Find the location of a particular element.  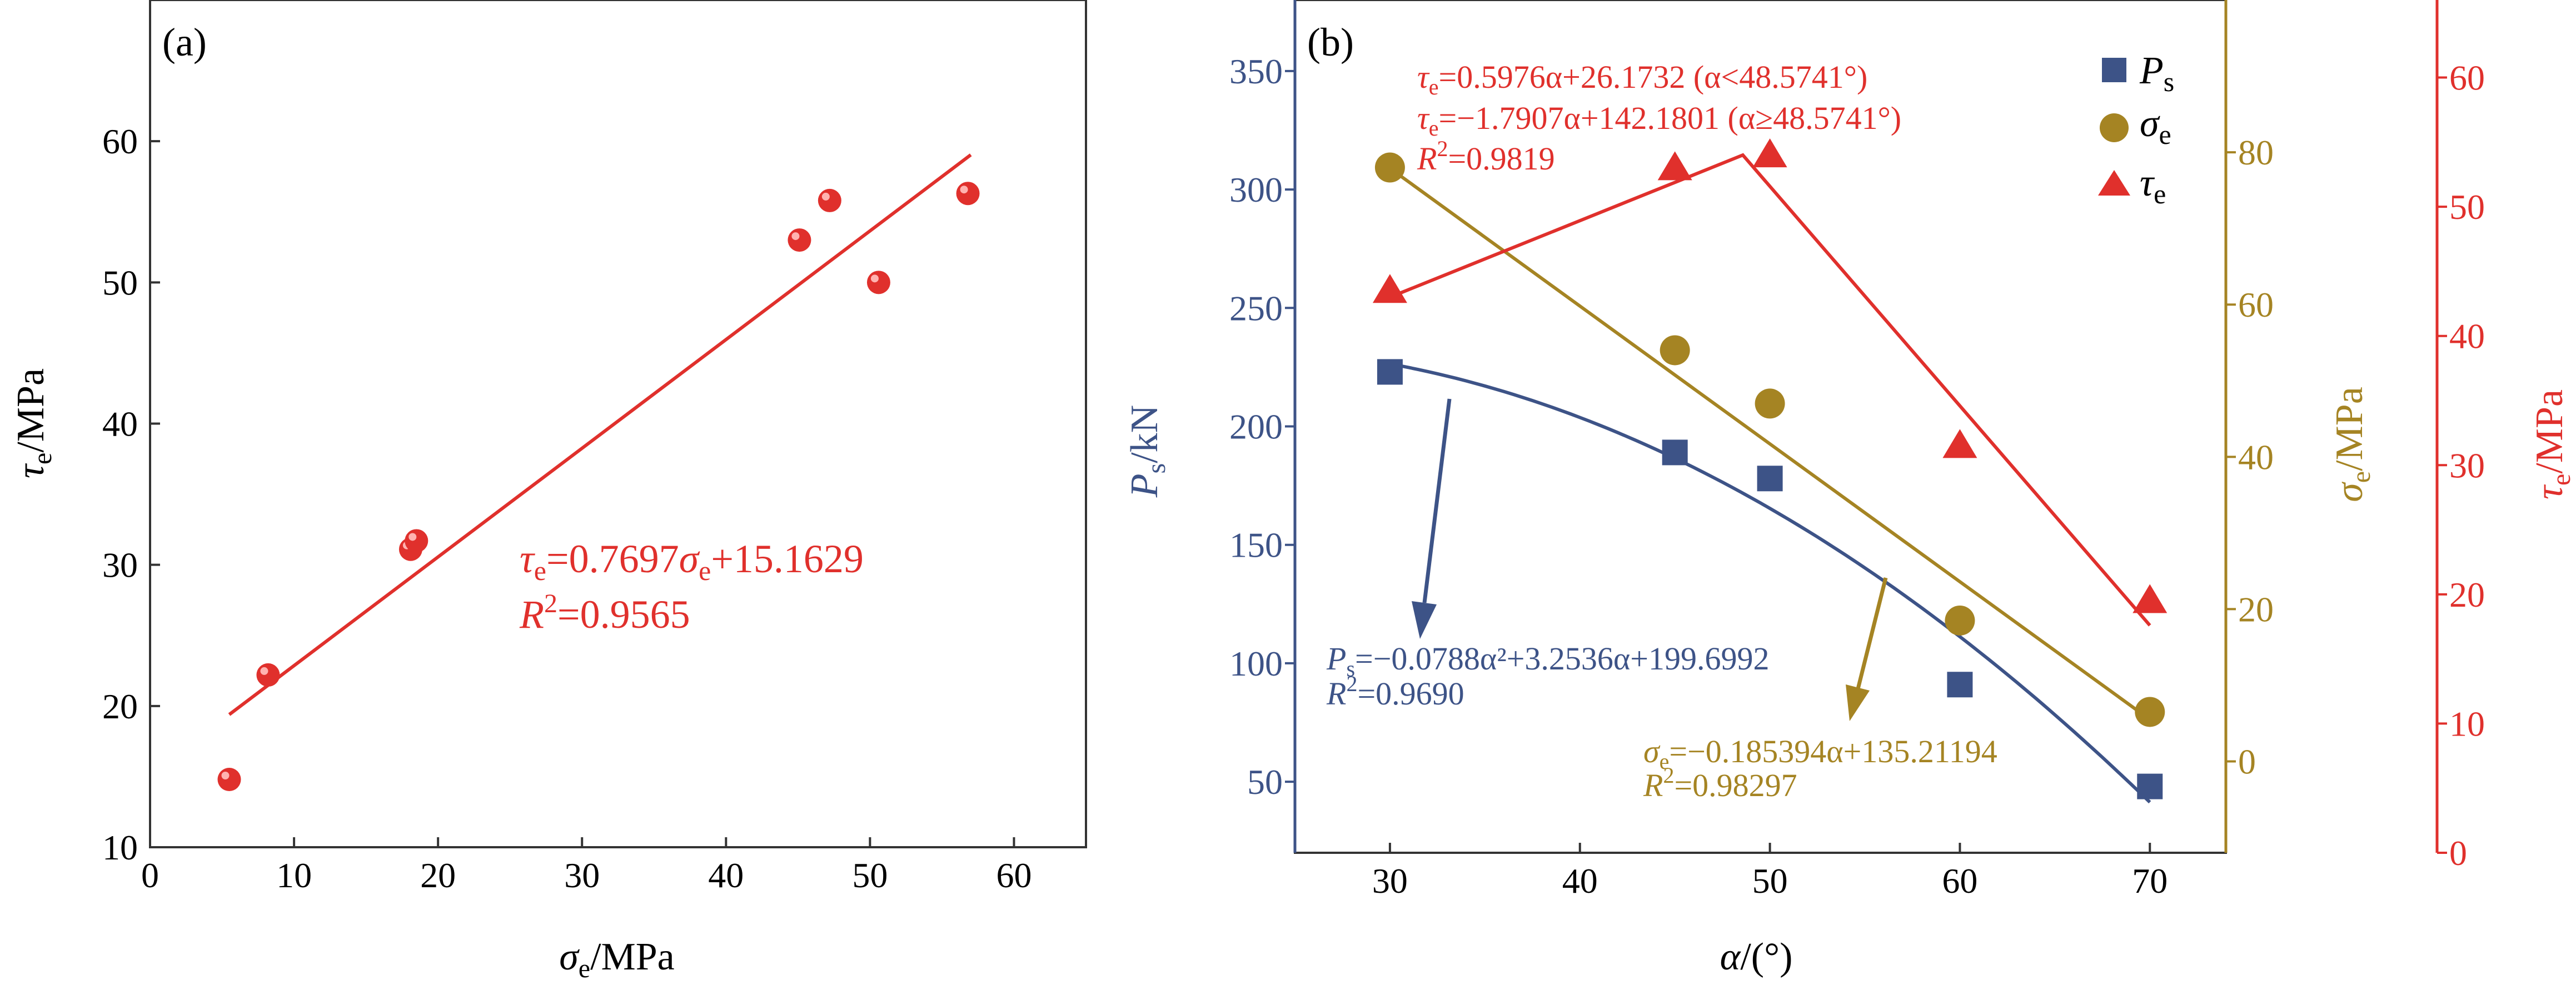

x-tick-label-a: 30 is located at coordinates (582, 876).